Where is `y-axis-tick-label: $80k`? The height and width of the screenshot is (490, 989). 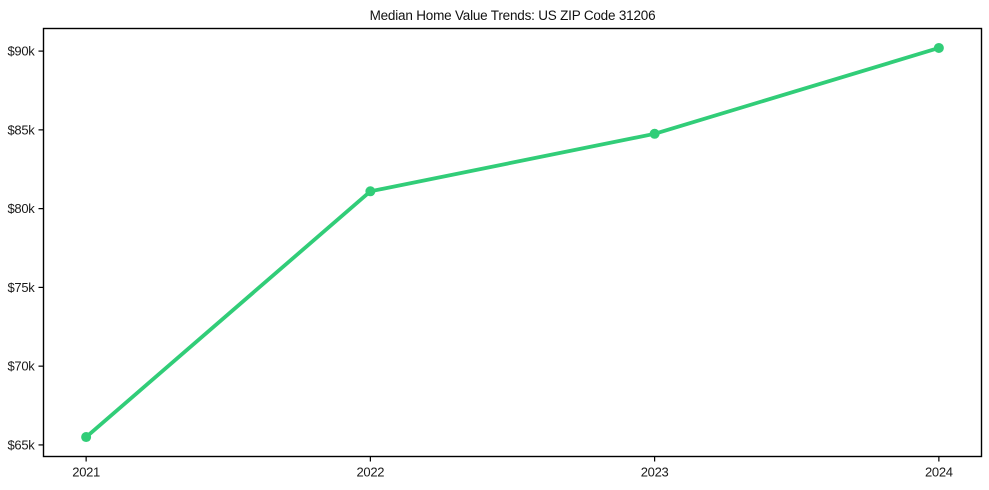 y-axis-tick-label: $80k is located at coordinates (22, 208).